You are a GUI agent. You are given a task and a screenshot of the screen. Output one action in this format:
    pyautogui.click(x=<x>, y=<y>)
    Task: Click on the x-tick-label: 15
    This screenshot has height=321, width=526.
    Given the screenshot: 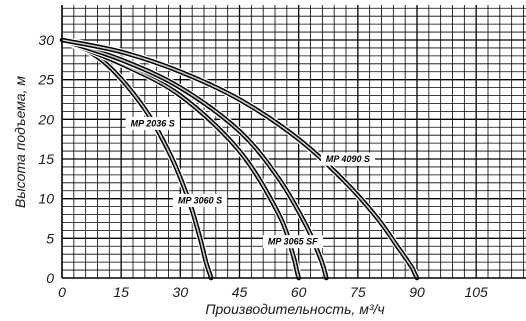 What is the action you would take?
    pyautogui.click(x=121, y=292)
    